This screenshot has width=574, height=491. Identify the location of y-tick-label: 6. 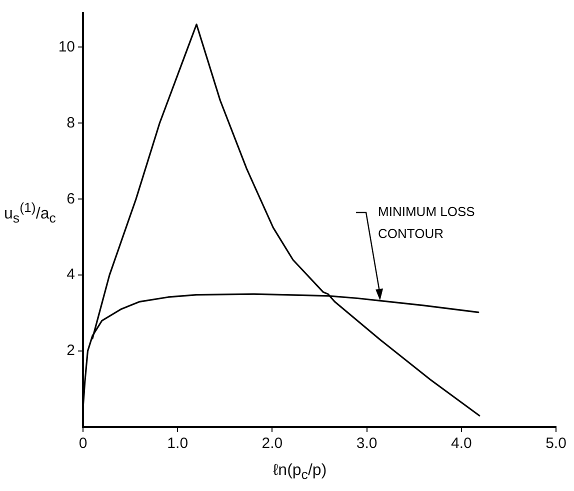
(70, 199).